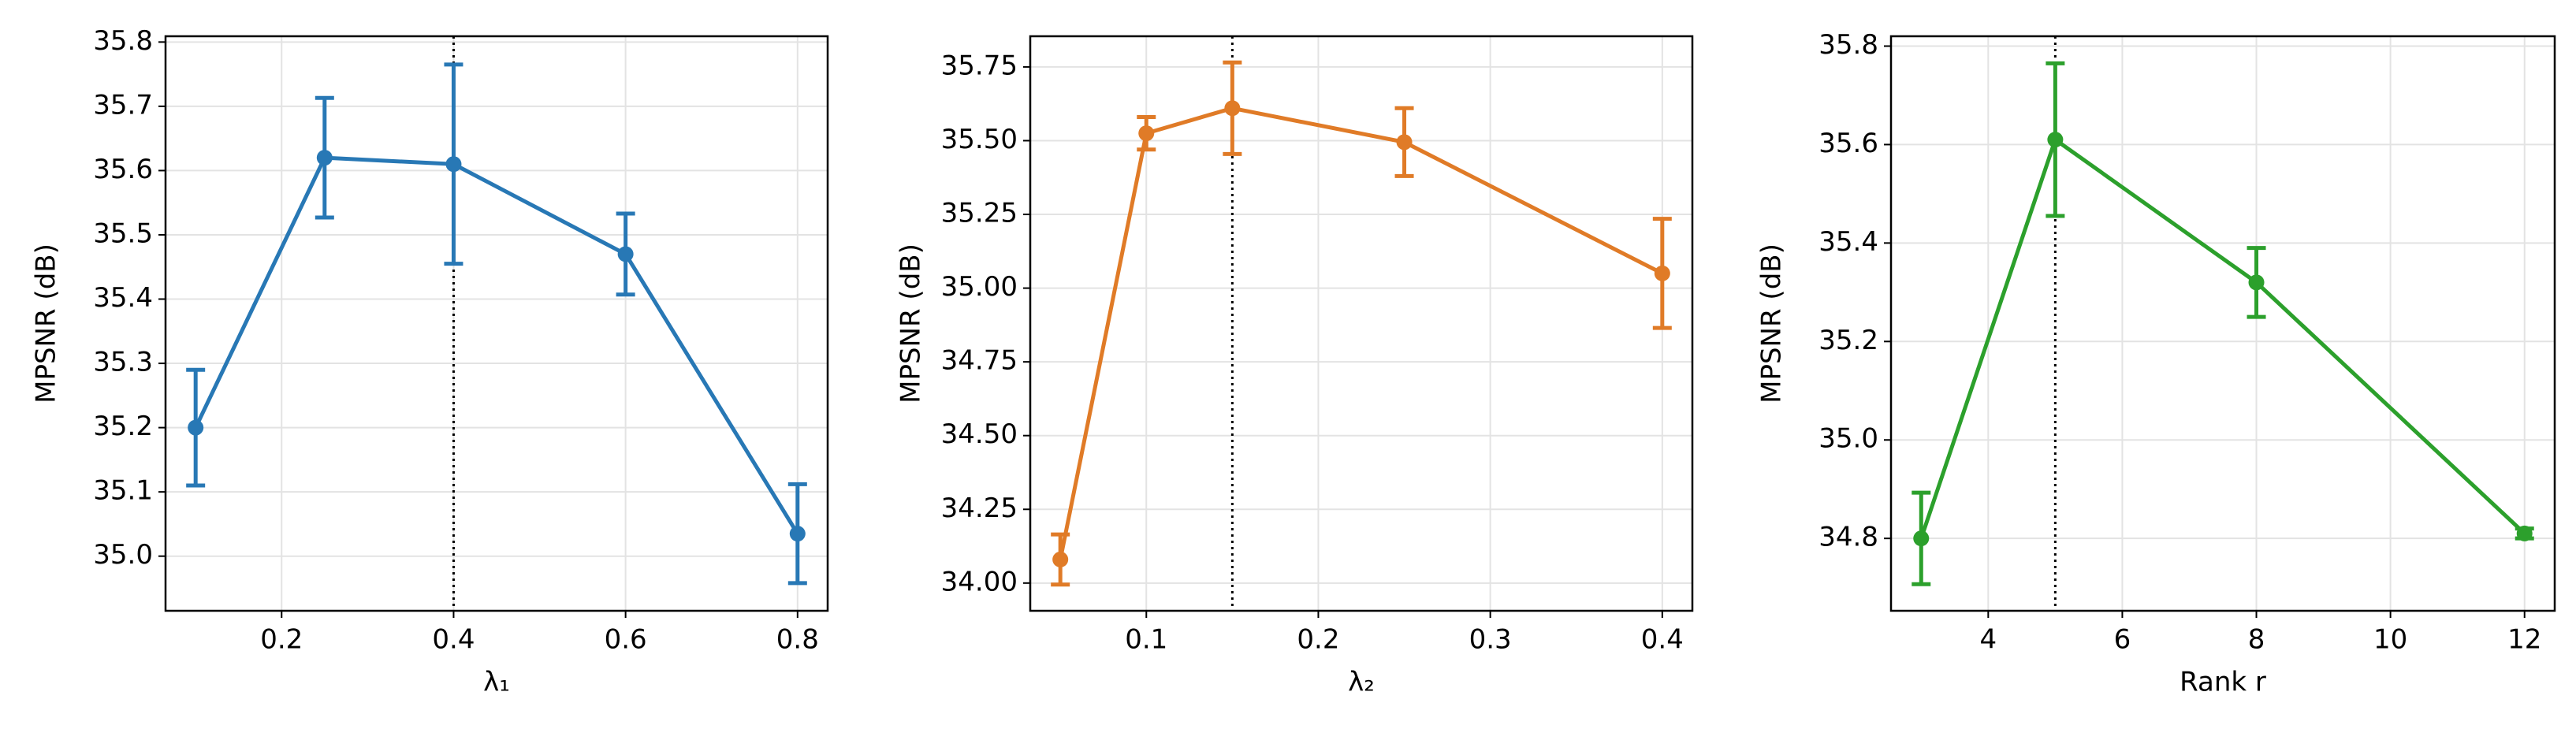  What do you see at coordinates (979, 213) in the screenshot?
I see `y-tick-label: 35.25` at bounding box center [979, 213].